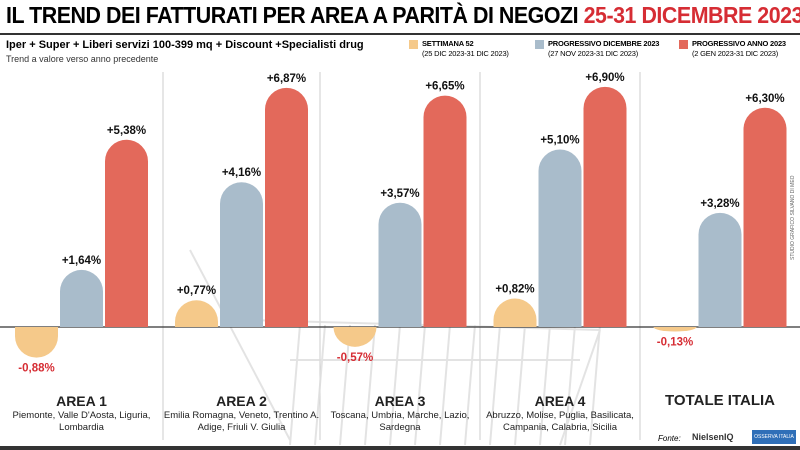 This screenshot has width=800, height=450. What do you see at coordinates (241, 173) in the screenshot?
I see `data-label: +4,16%` at bounding box center [241, 173].